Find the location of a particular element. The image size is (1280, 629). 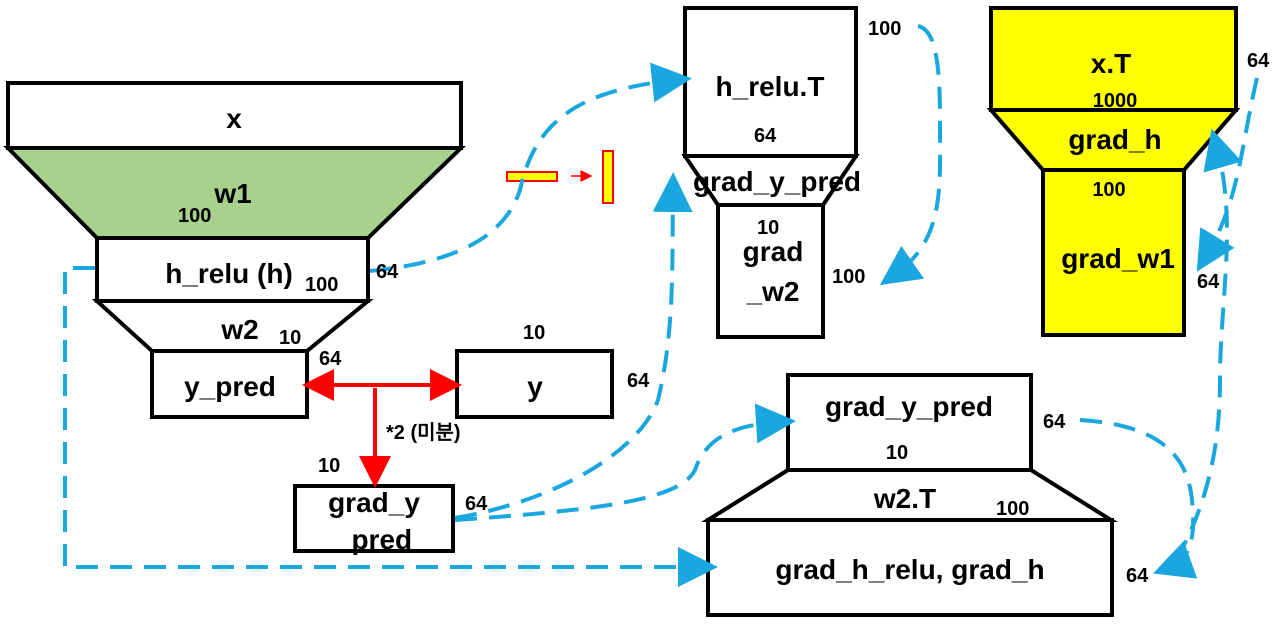

grad-h-relu-box is located at coordinates (910, 567).